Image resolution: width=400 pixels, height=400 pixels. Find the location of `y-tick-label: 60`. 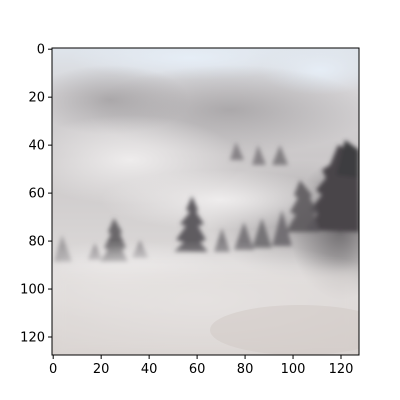

y-tick-label: 60 is located at coordinates (36, 194).